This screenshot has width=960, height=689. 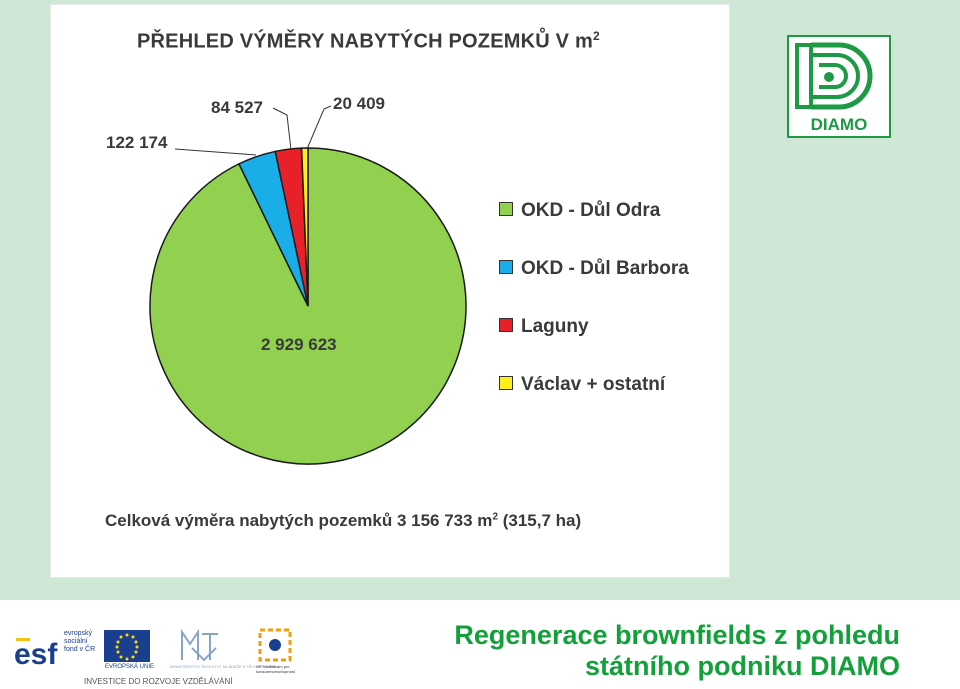 What do you see at coordinates (555, 326) in the screenshot?
I see `legend-label: Laguny` at bounding box center [555, 326].